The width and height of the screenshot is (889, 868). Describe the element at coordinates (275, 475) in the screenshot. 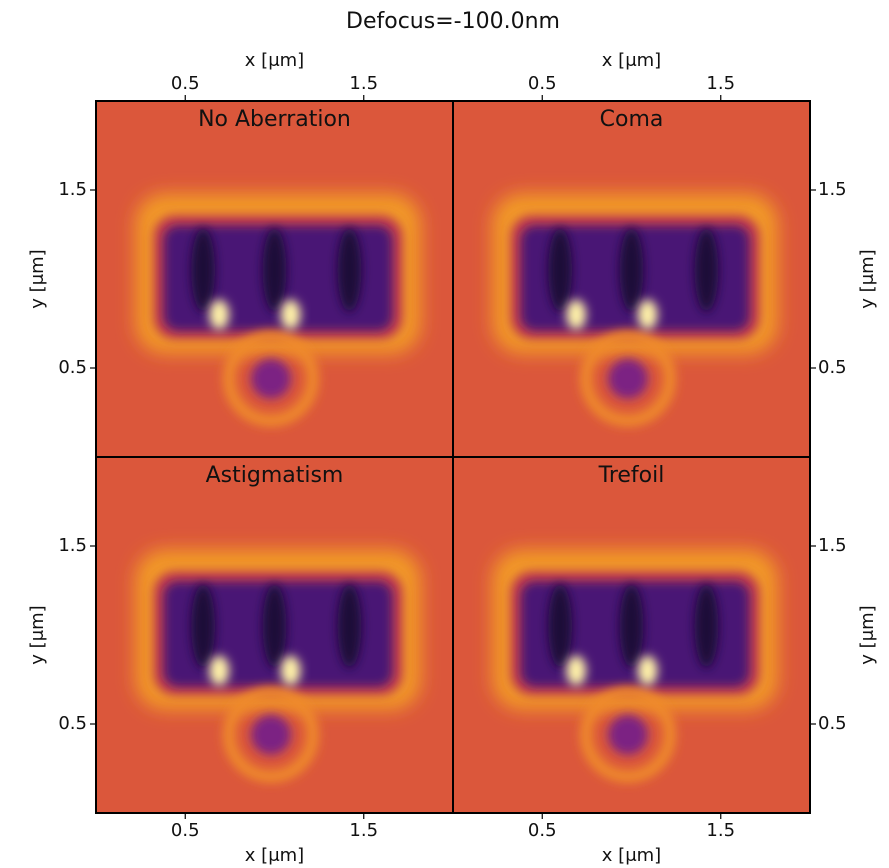

I see `panel-title: Astigmatism` at that location.